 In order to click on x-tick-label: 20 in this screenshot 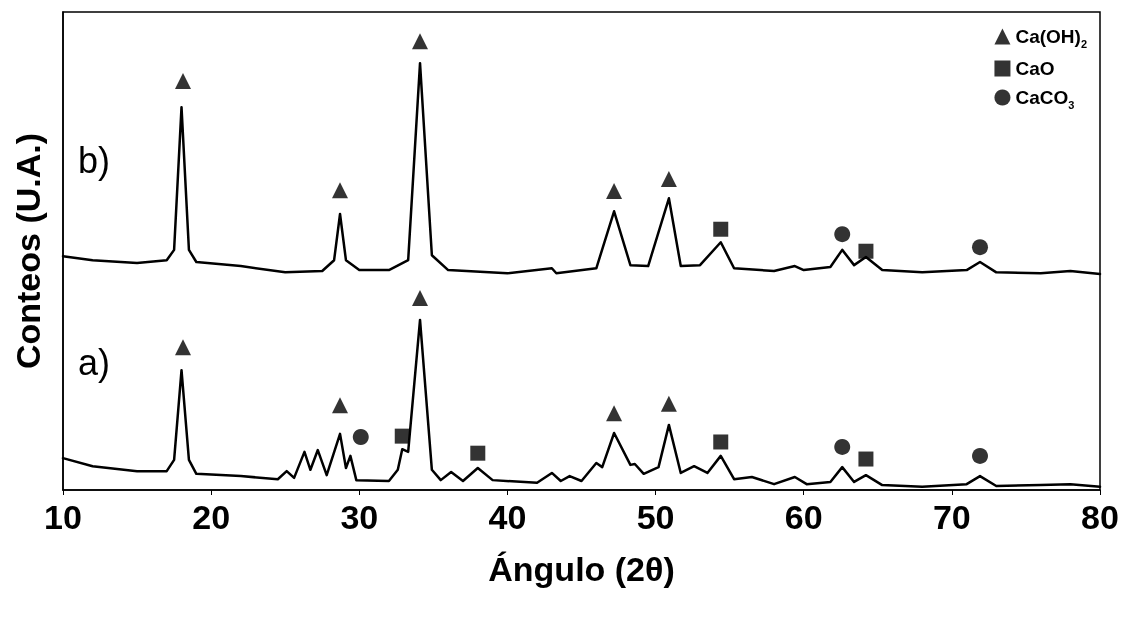, I will do `click(211, 517)`.